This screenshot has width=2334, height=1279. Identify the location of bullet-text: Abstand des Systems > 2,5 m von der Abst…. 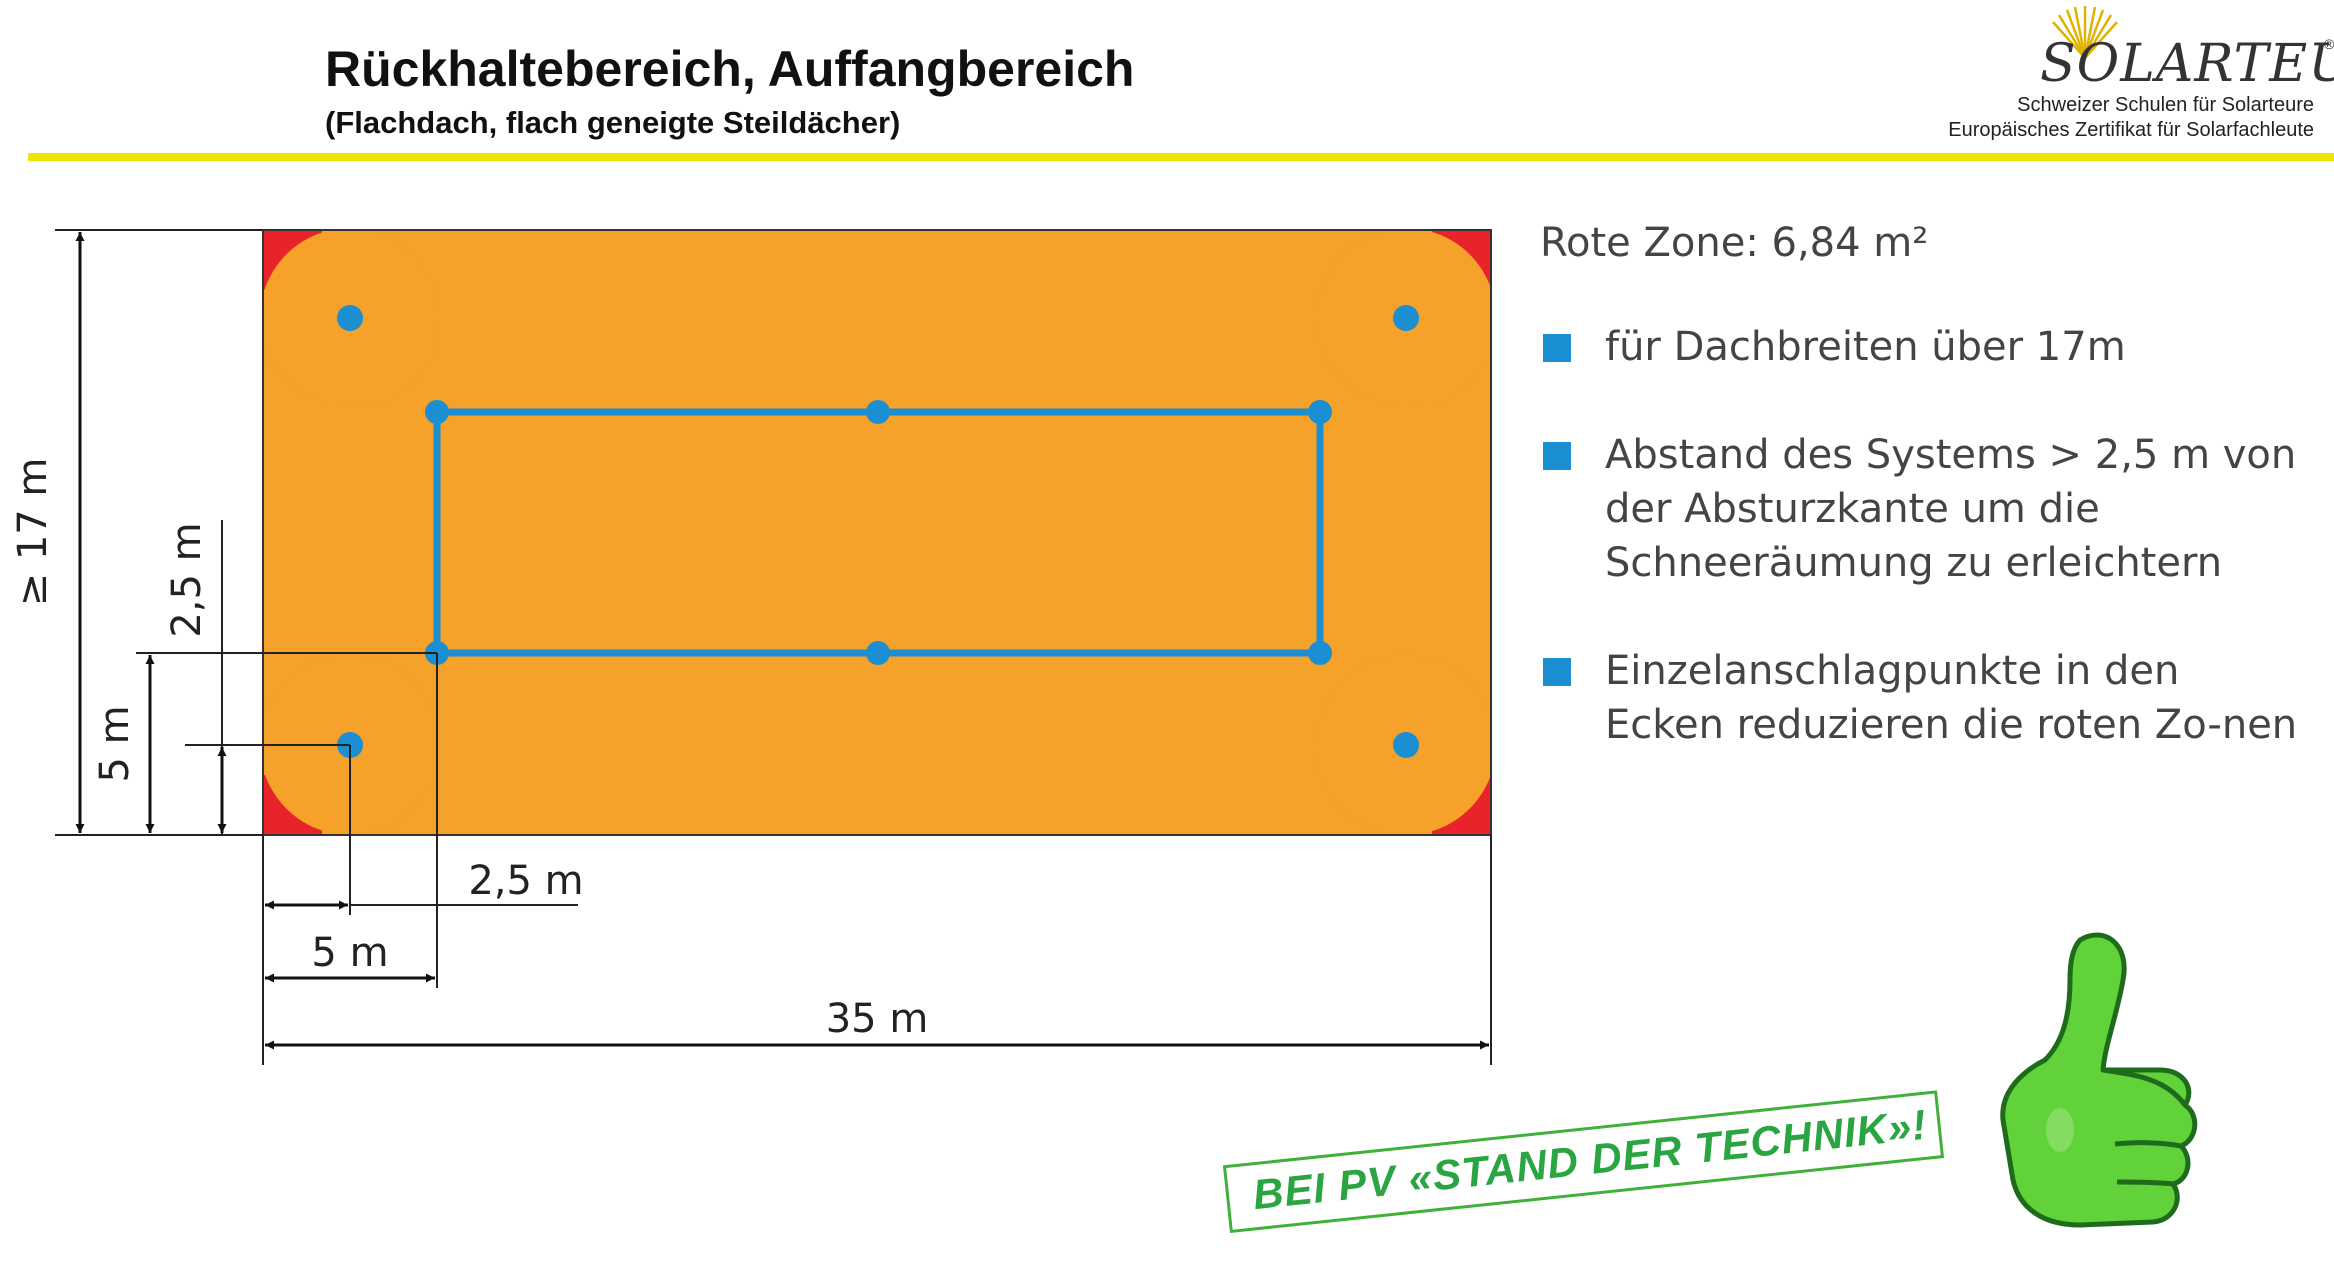
(1951, 509).